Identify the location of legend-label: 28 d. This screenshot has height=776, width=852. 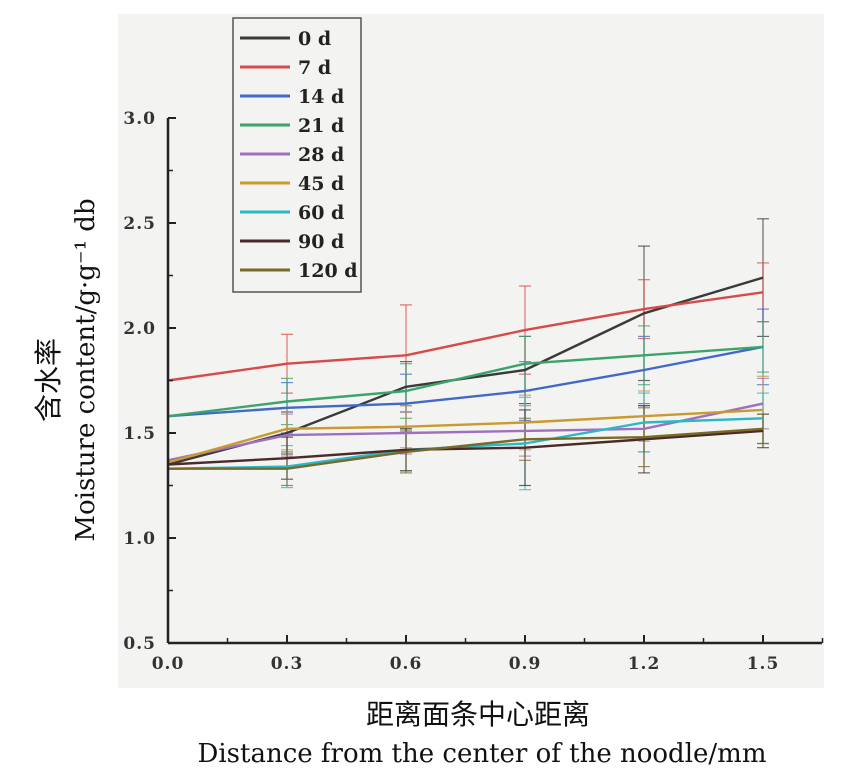
(321, 155).